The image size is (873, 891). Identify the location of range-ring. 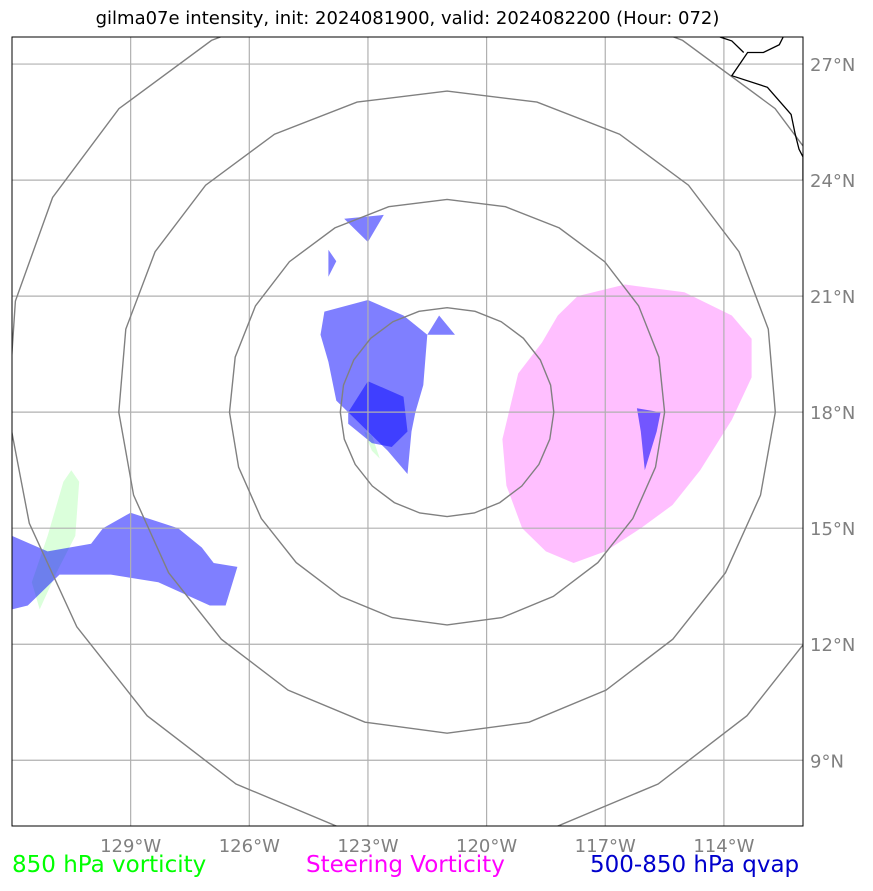
(447, 412).